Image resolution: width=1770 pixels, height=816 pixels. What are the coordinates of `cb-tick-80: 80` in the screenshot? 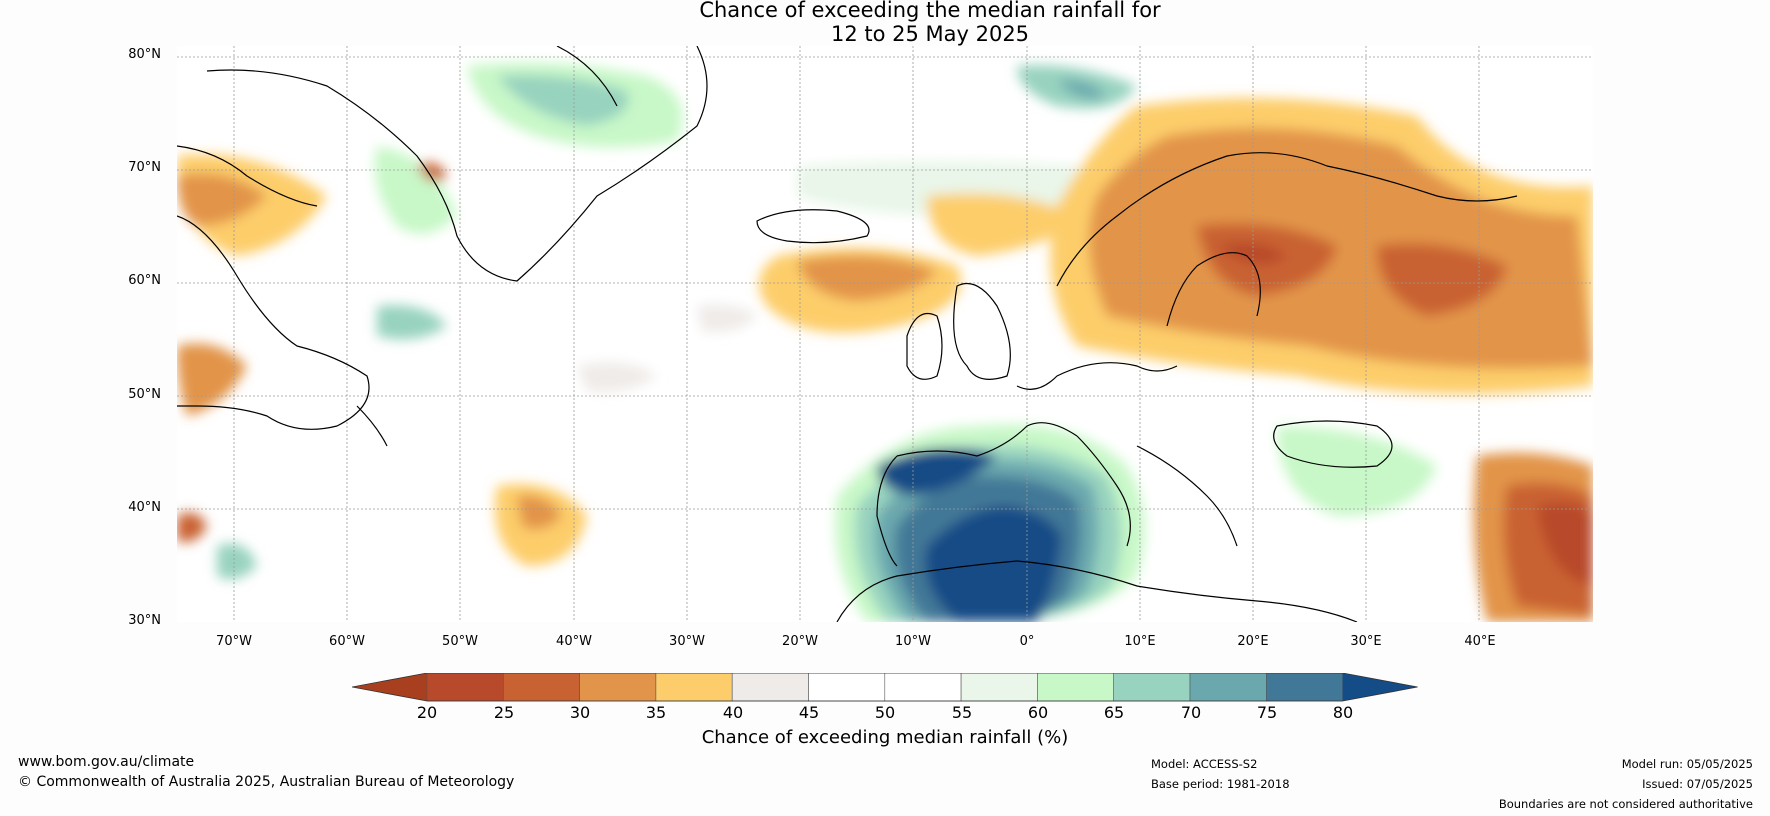 It's located at (1343, 712).